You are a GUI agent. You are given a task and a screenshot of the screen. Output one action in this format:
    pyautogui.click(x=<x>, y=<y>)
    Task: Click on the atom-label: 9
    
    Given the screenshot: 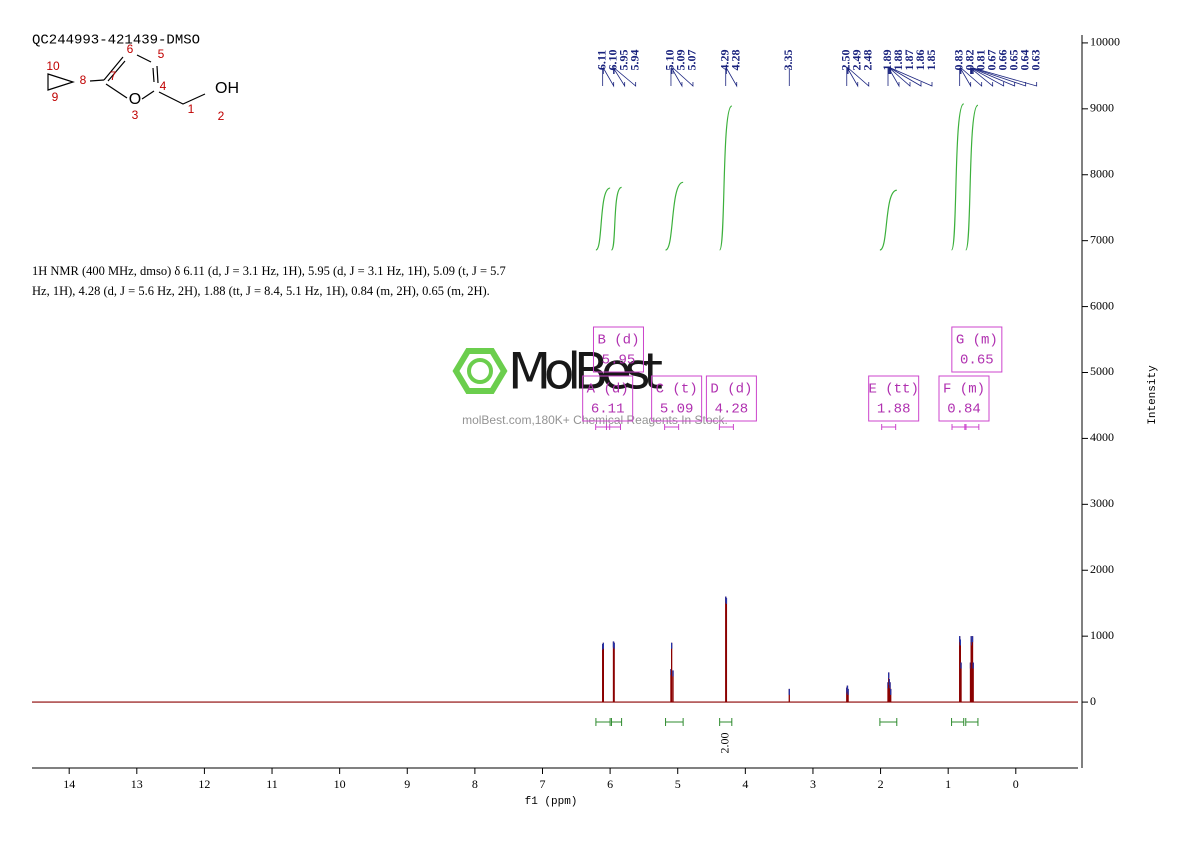 What is the action you would take?
    pyautogui.click(x=55, y=97)
    